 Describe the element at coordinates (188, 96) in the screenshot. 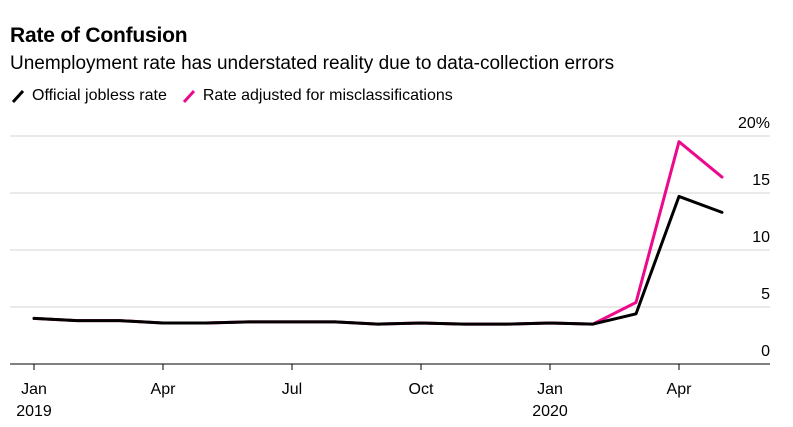

I see `legend-swatch-adjusted` at that location.